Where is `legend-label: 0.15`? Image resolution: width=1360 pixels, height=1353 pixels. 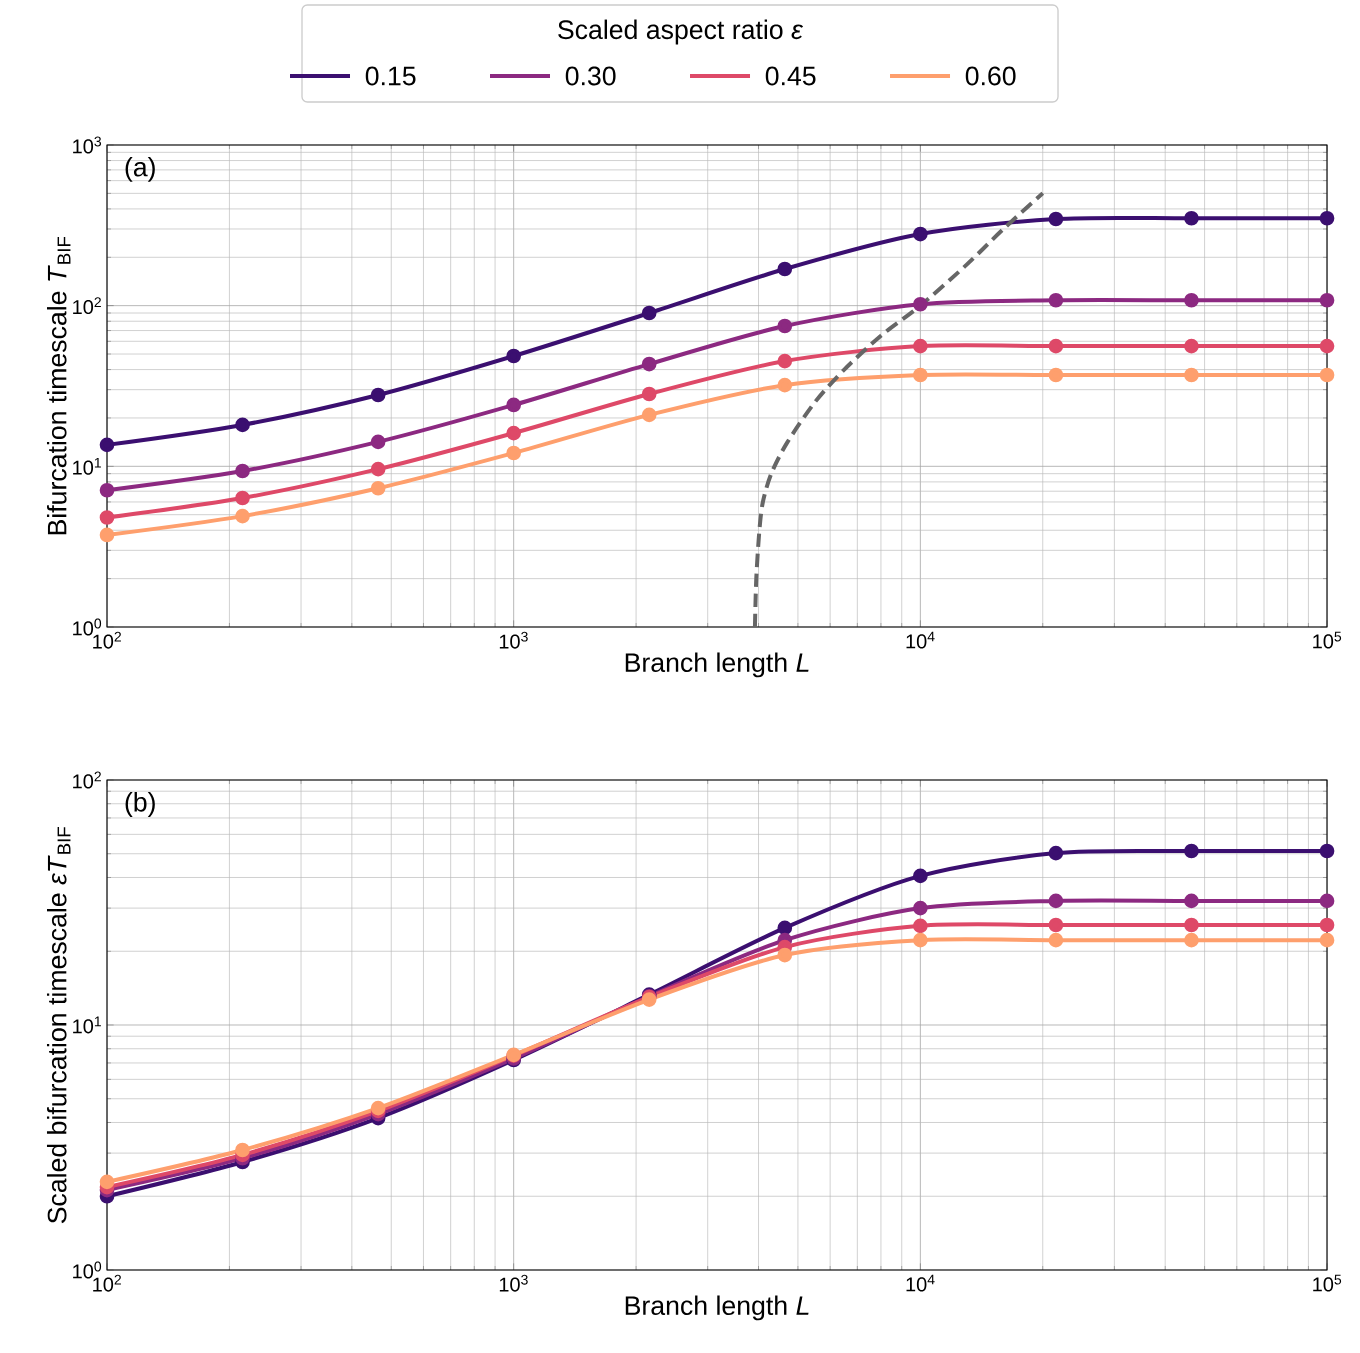 legend-label: 0.15 is located at coordinates (390, 76).